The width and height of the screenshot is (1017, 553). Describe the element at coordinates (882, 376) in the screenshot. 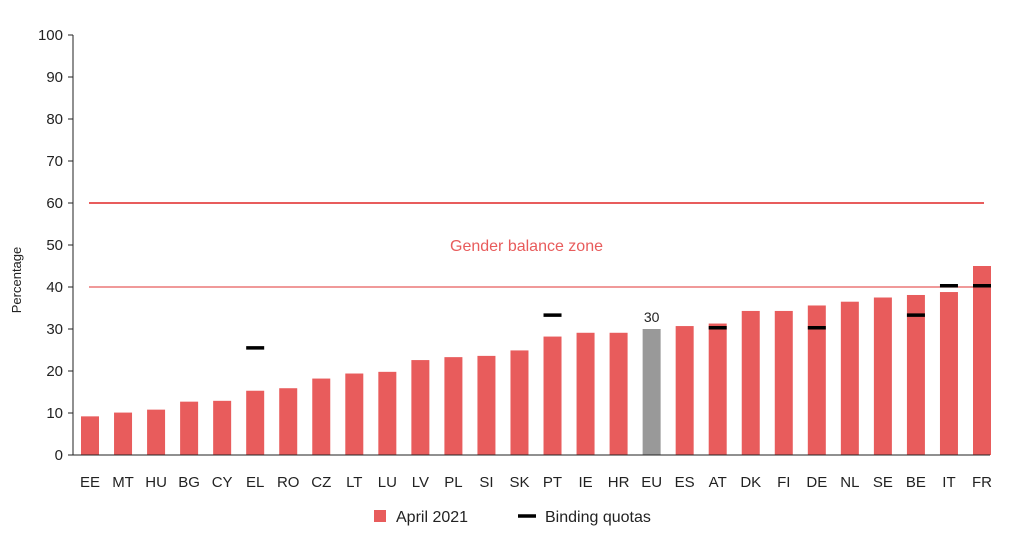

I see `bar-se` at that location.